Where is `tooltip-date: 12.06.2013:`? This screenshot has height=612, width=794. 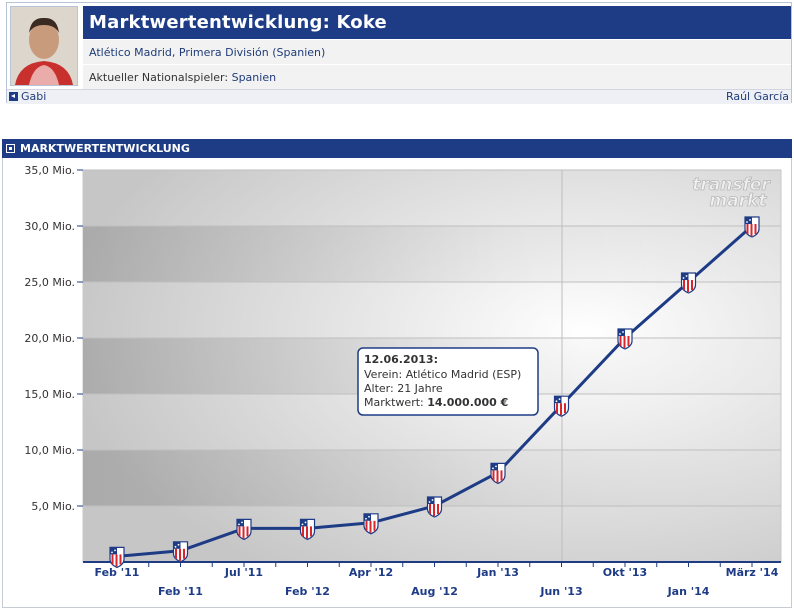 tooltip-date: 12.06.2013: is located at coordinates (401, 359).